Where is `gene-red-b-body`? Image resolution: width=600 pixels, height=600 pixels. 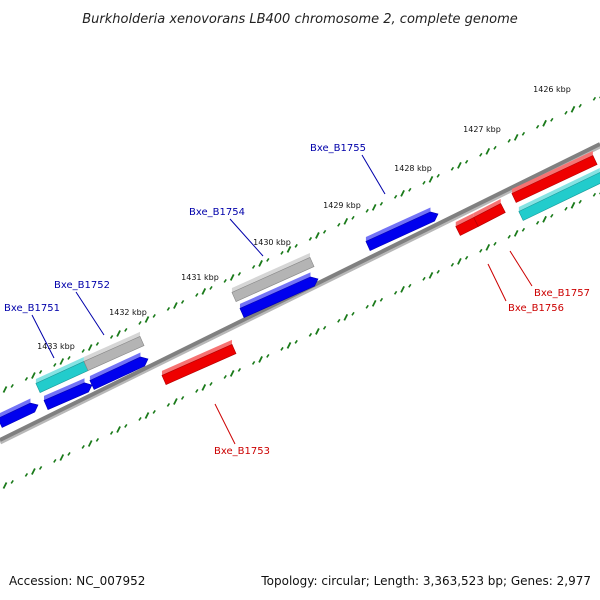 gene-red-b-body is located at coordinates (489, 215).